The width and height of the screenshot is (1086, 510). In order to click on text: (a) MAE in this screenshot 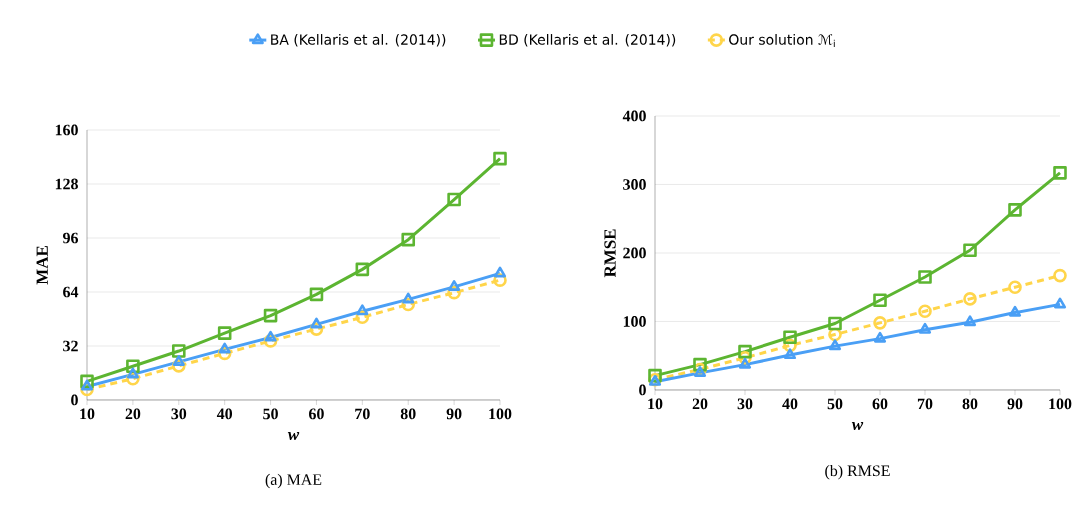, I will do `click(293, 481)`.